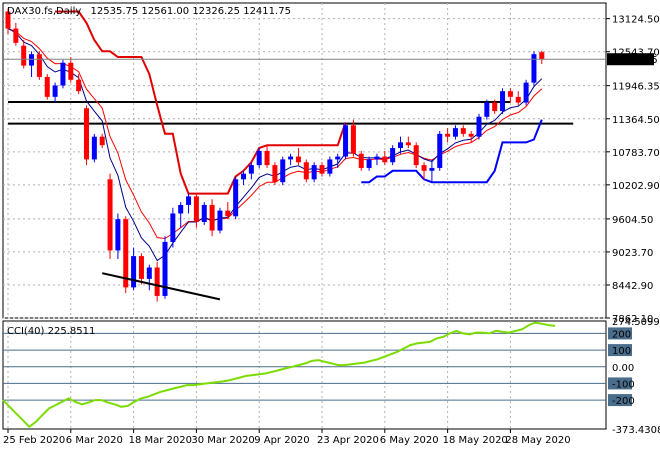 This screenshot has height=450, width=660. What do you see at coordinates (634, 60) in the screenshot?
I see `last-price-label: 12411.75` at bounding box center [634, 60].